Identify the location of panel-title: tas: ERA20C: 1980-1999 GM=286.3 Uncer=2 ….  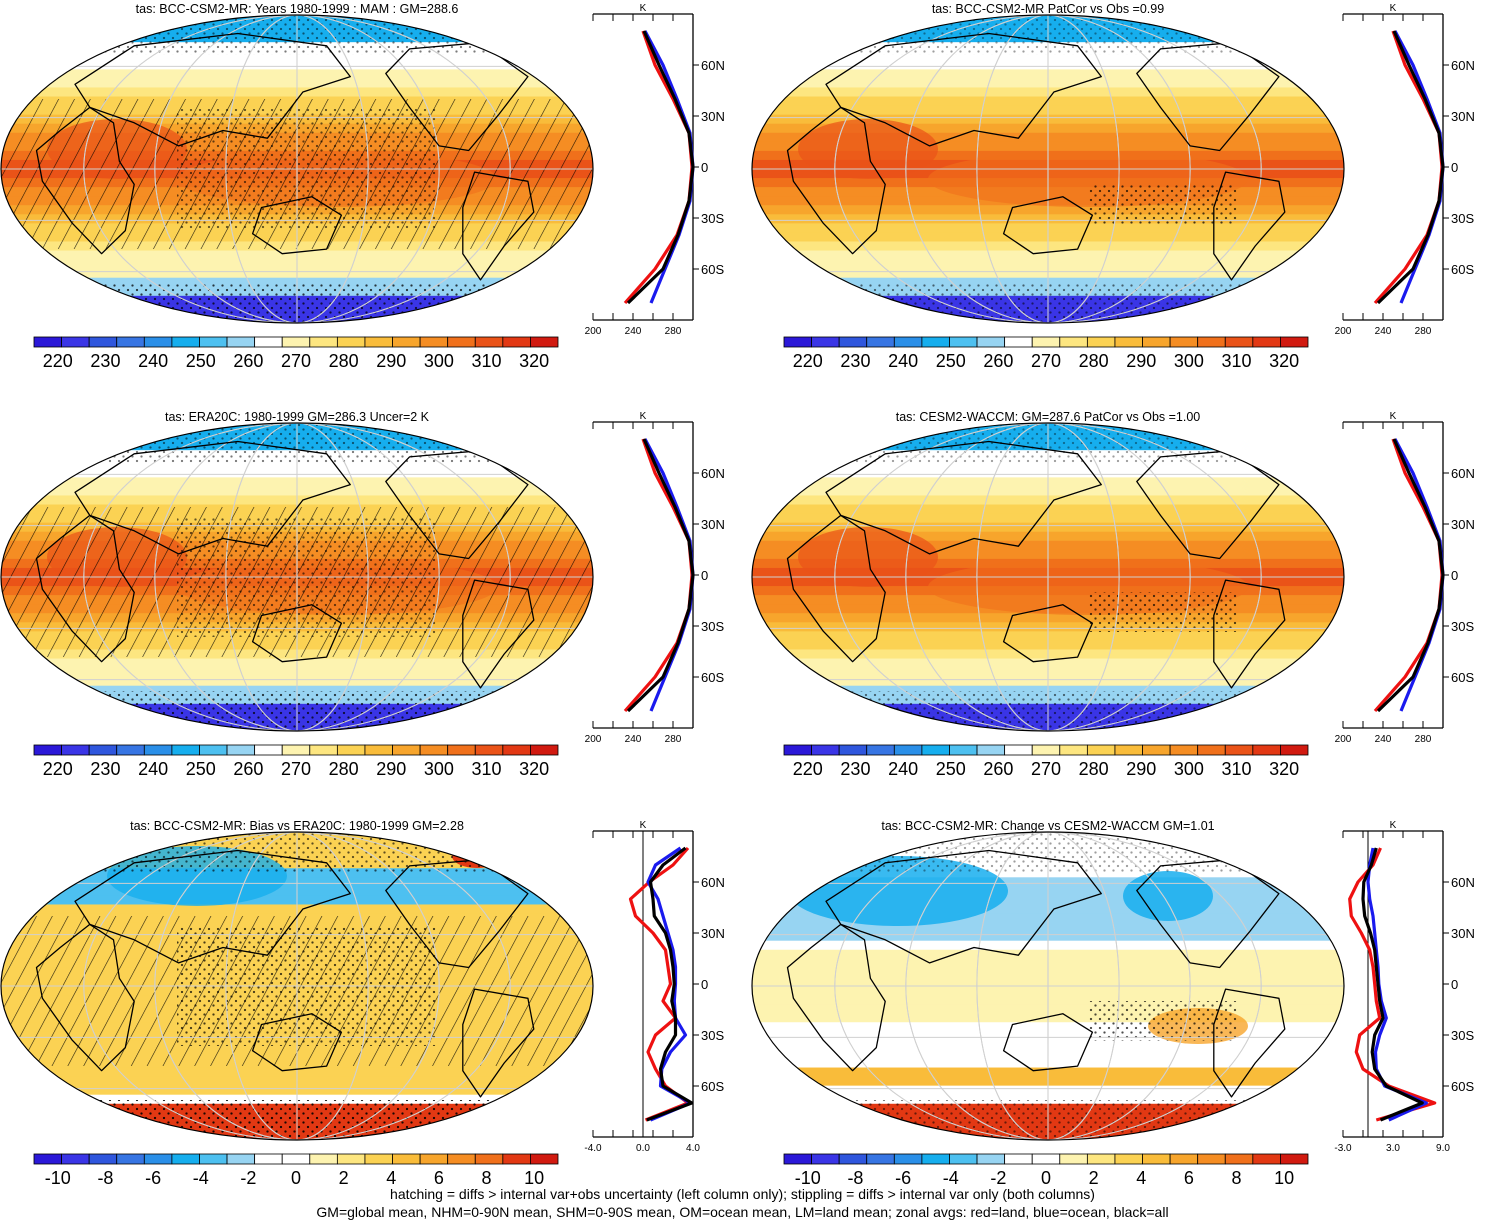
(297, 417).